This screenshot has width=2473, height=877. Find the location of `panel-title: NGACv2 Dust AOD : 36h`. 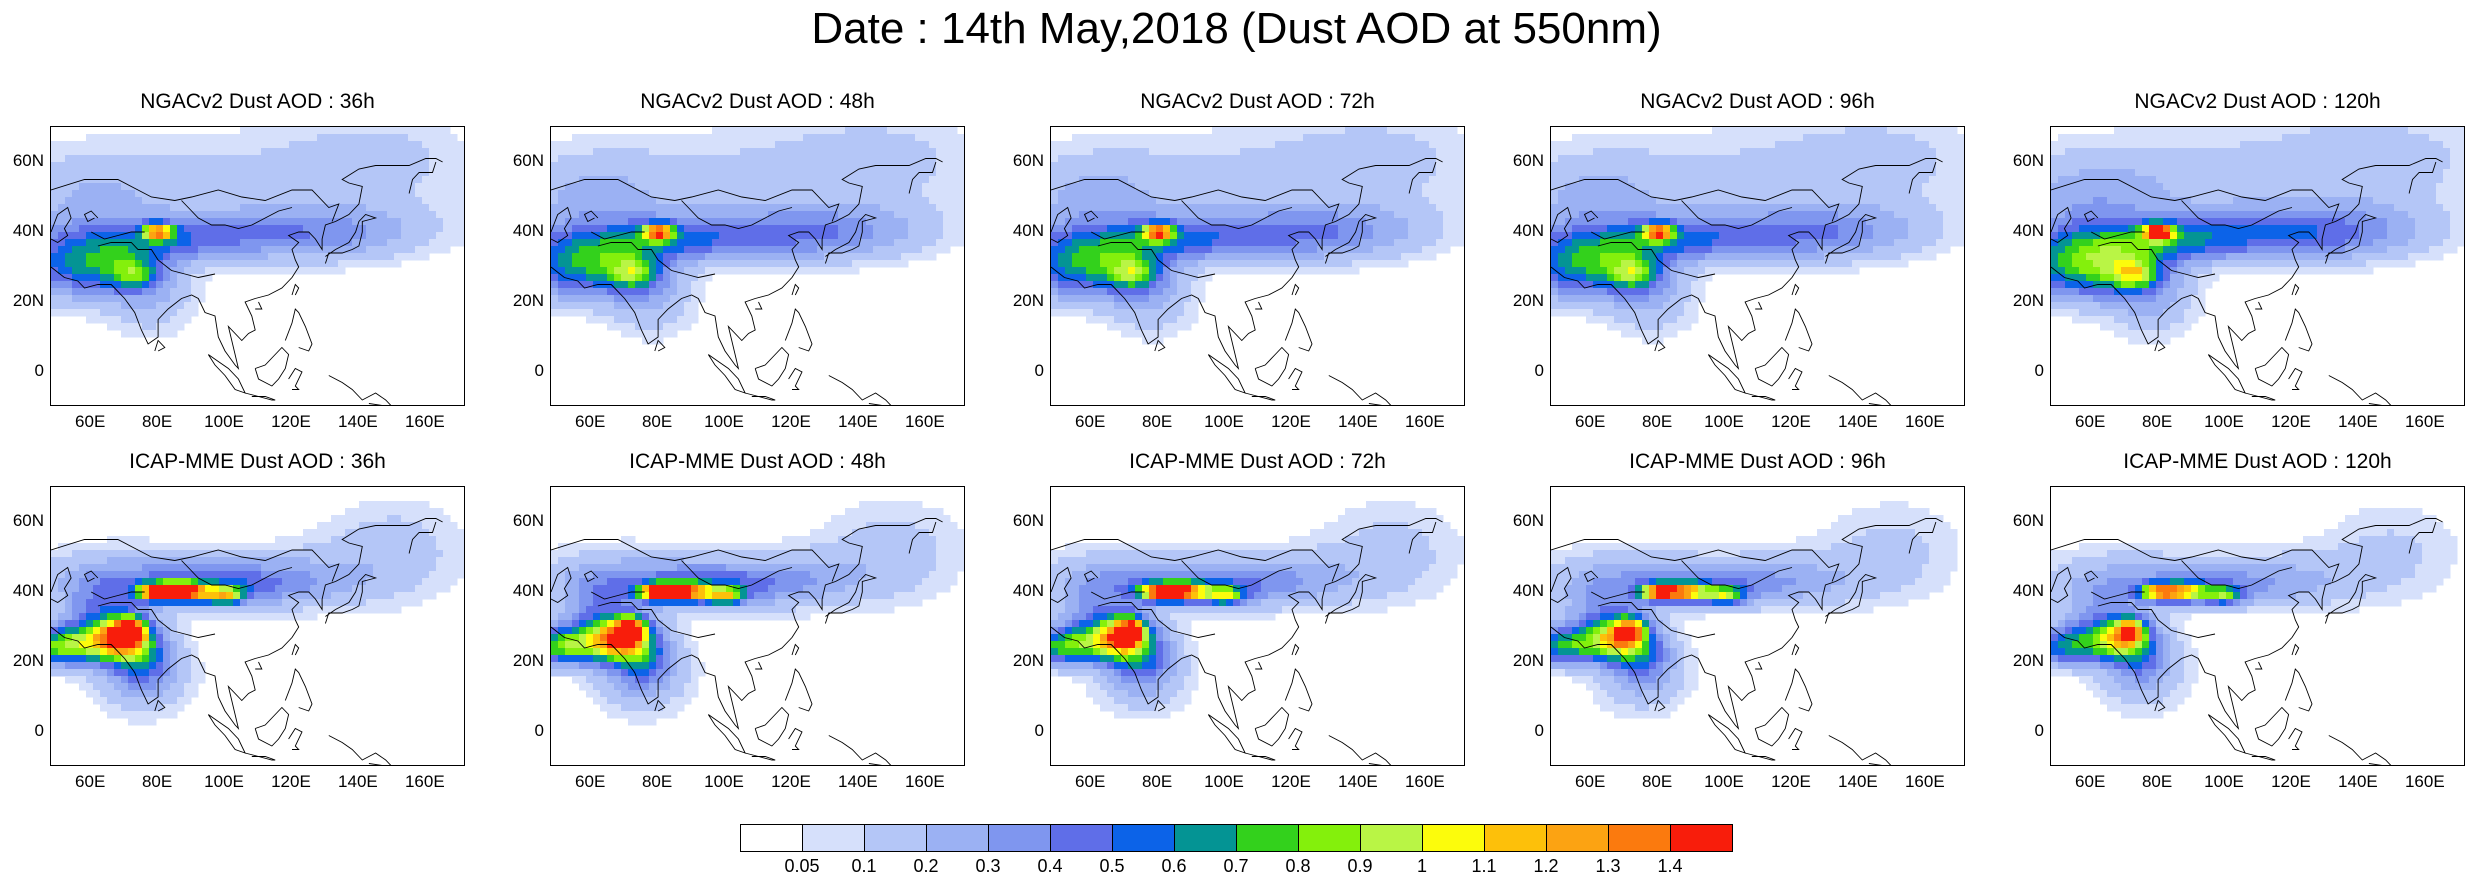

panel-title: NGACv2 Dust AOD : 36h is located at coordinates (257, 102).